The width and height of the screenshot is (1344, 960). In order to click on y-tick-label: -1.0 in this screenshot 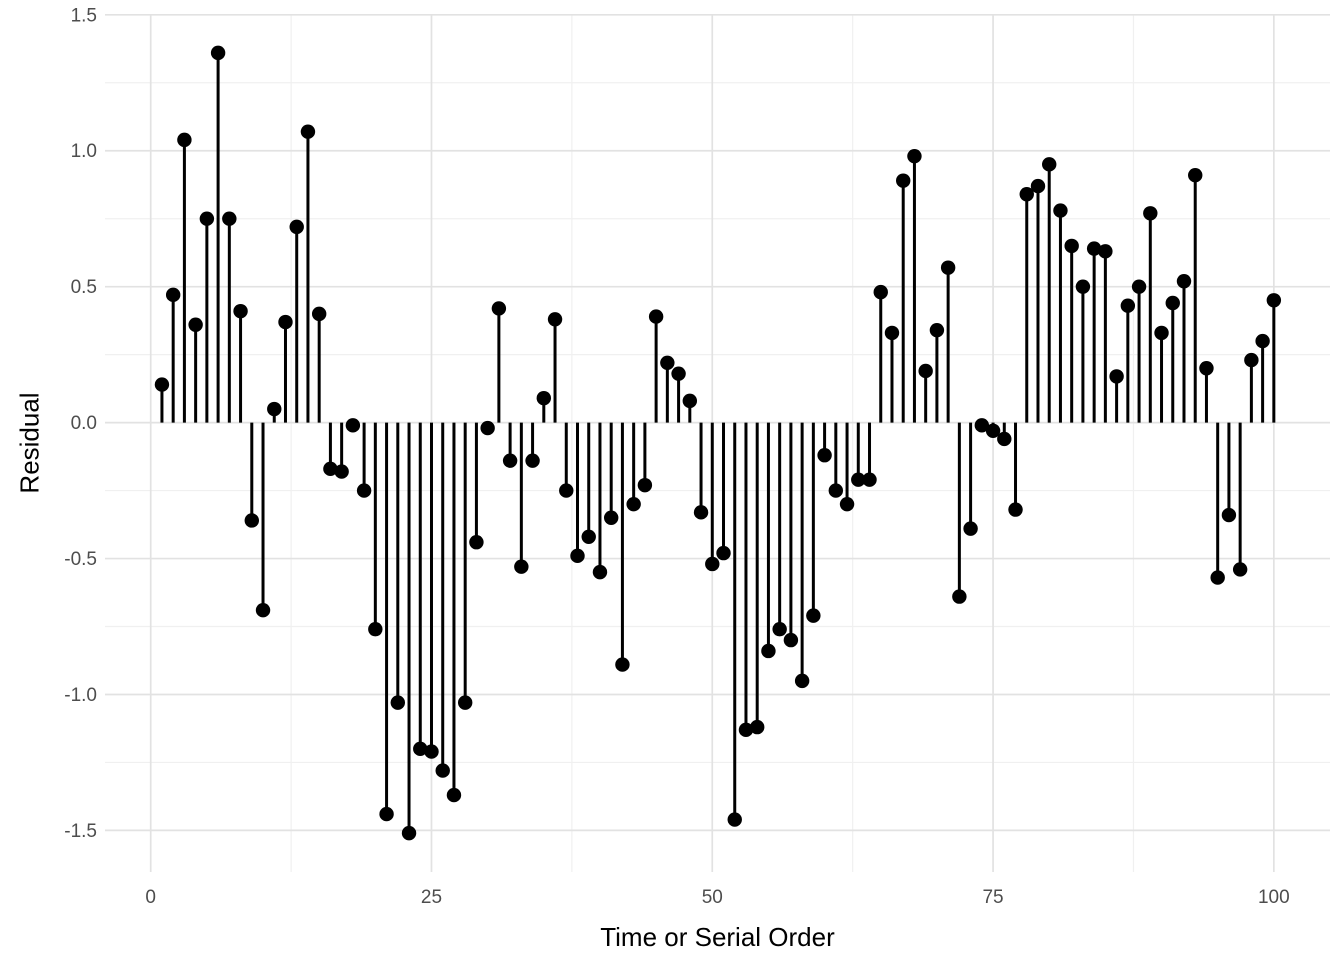, I will do `click(80, 695)`.